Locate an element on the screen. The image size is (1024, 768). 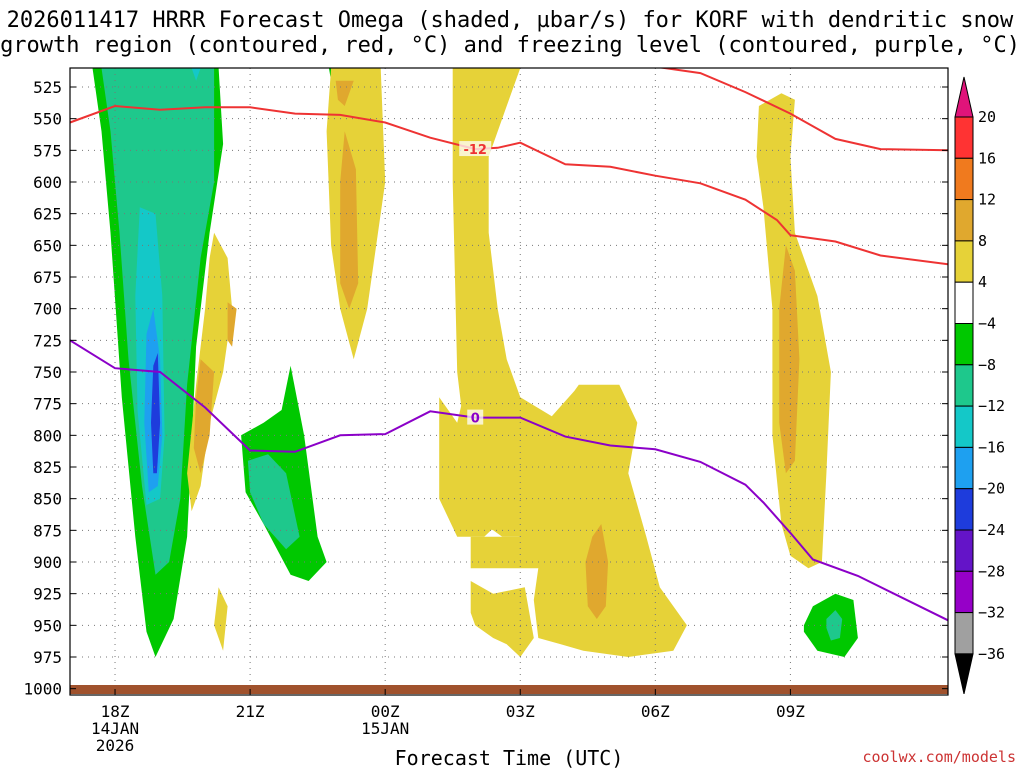
colorbar-label-0: 20 is located at coordinates (987, 117).